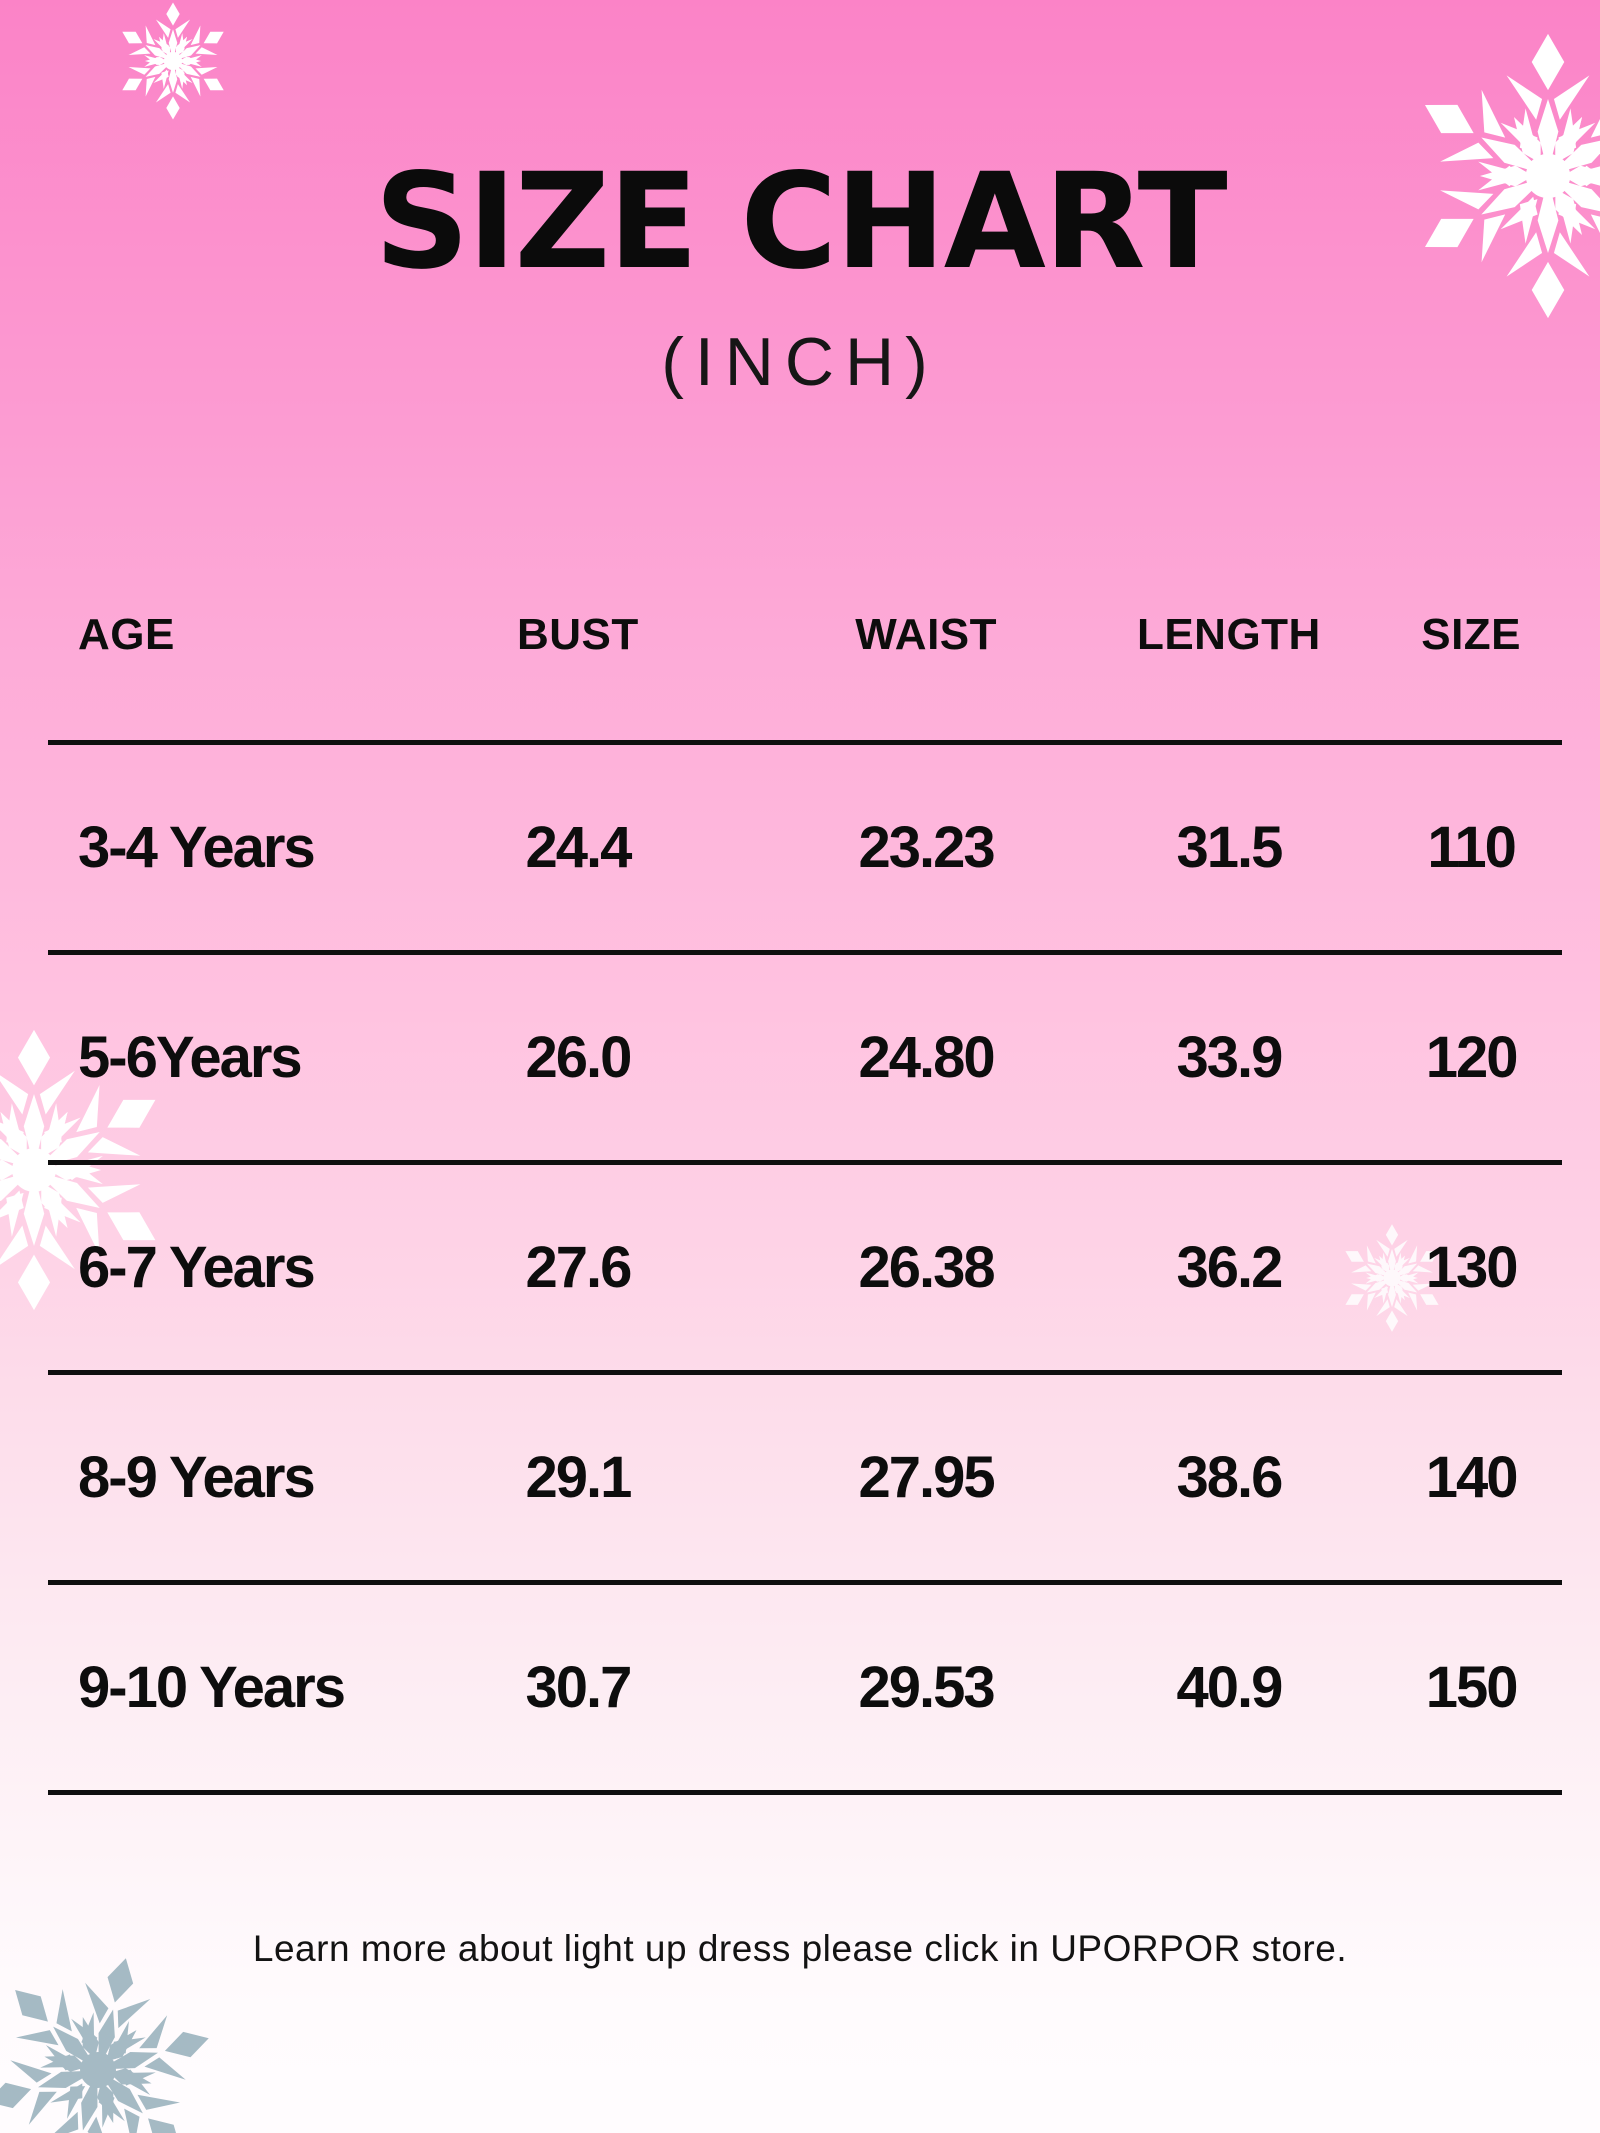  Describe the element at coordinates (927, 1267) in the screenshot. I see `cell-waist: 26.38` at that location.